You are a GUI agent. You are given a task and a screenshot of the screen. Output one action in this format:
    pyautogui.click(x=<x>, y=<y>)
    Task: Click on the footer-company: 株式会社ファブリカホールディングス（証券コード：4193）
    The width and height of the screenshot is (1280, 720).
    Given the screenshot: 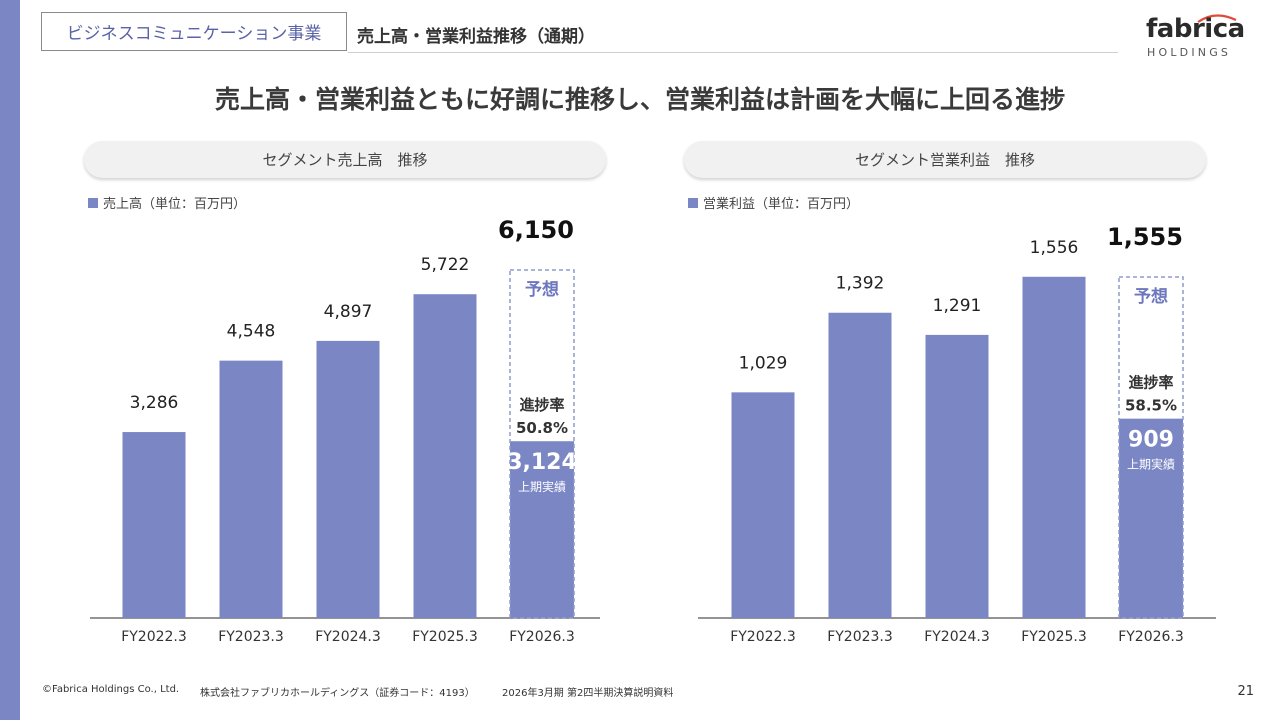 What is the action you would take?
    pyautogui.click(x=337, y=693)
    